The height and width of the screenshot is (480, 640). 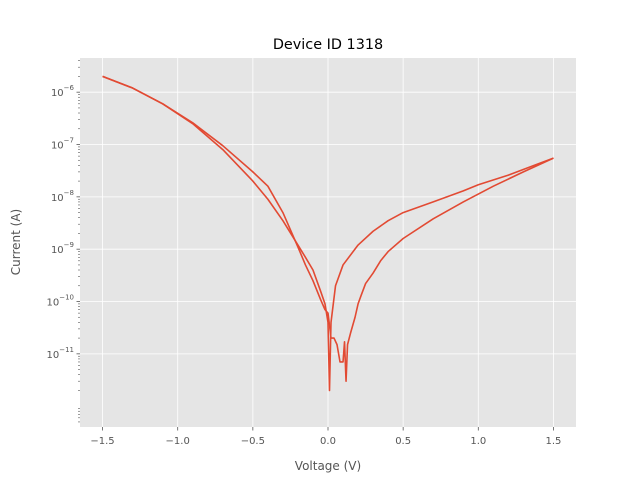 I want to click on y-tick-exponent: −7, so click(x=69, y=141).